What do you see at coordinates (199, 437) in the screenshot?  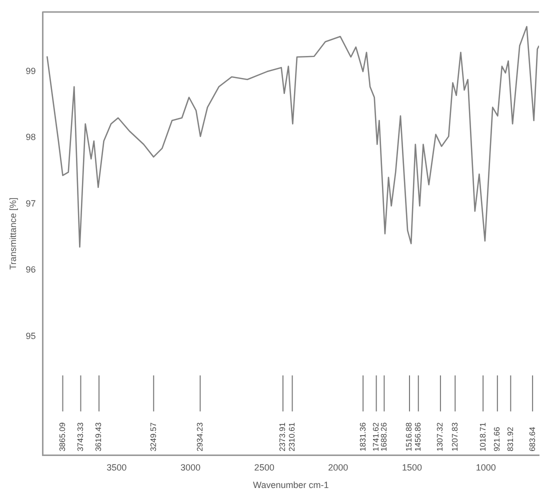 I see `ref-line-label: 2934.23` at bounding box center [199, 437].